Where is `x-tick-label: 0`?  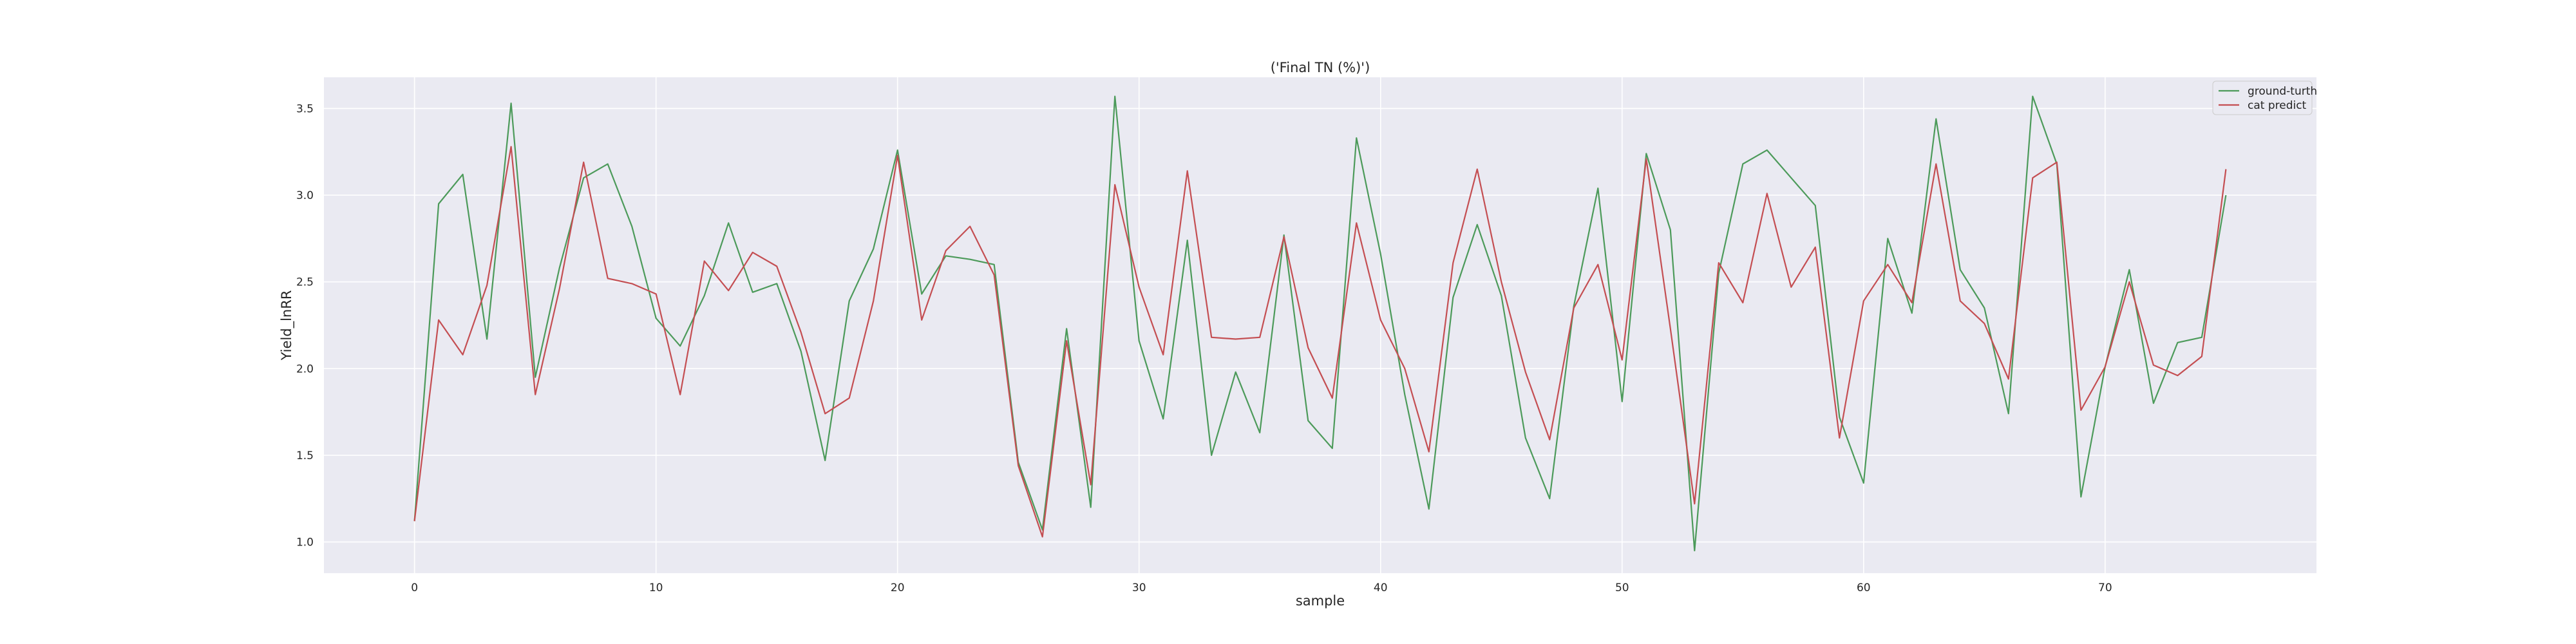 x-tick-label: 0 is located at coordinates (415, 588).